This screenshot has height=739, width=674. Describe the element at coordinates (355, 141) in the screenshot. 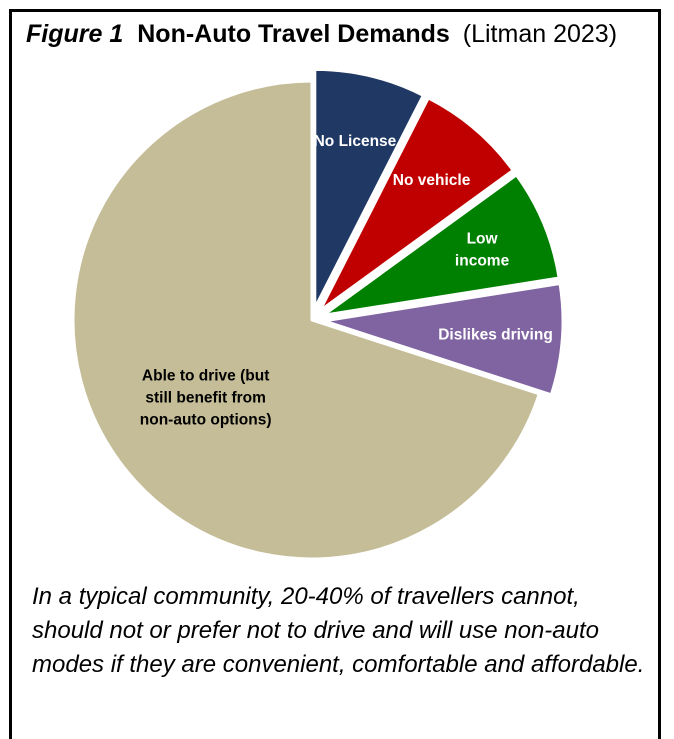

I see `pie-slice-label-1: No License` at that location.